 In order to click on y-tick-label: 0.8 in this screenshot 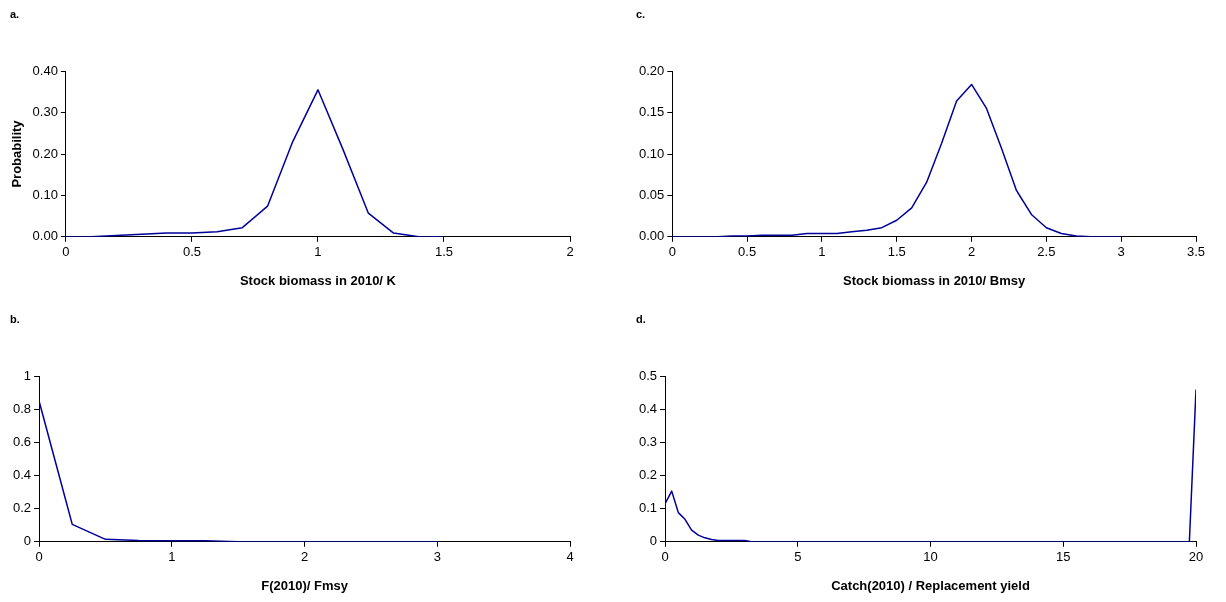, I will do `click(22, 408)`.